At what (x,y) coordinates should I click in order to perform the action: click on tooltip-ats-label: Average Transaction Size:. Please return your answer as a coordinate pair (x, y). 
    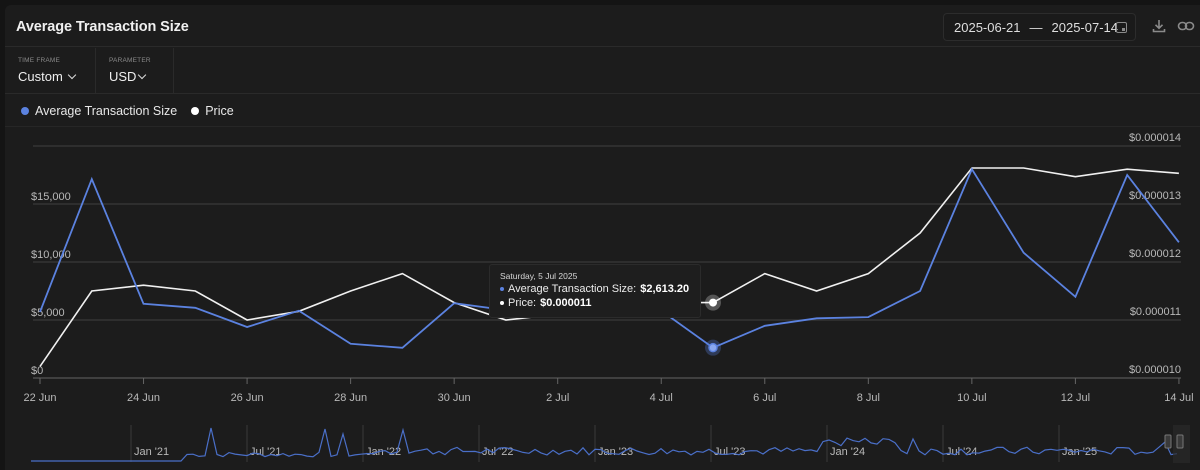
    Looking at the image, I should click on (572, 289).